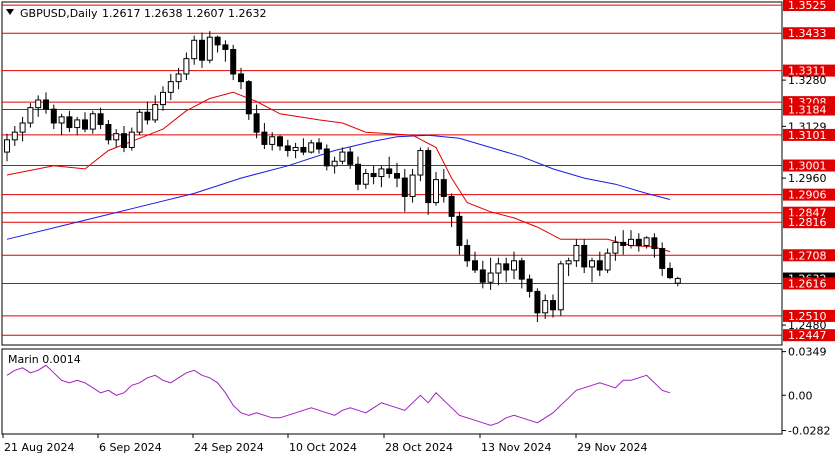 Image resolution: width=840 pixels, height=459 pixels. I want to click on oscillator-pane, so click(338, 395).